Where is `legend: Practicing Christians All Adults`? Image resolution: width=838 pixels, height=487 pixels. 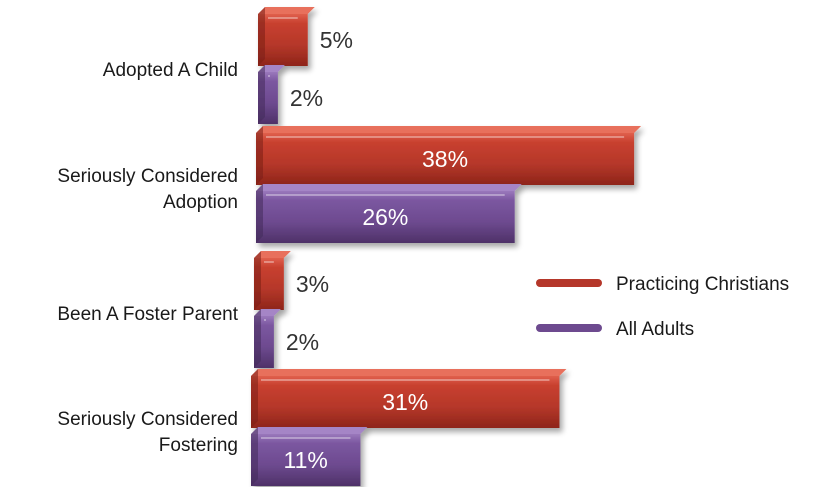 legend: Practicing Christians All Adults is located at coordinates (662, 307).